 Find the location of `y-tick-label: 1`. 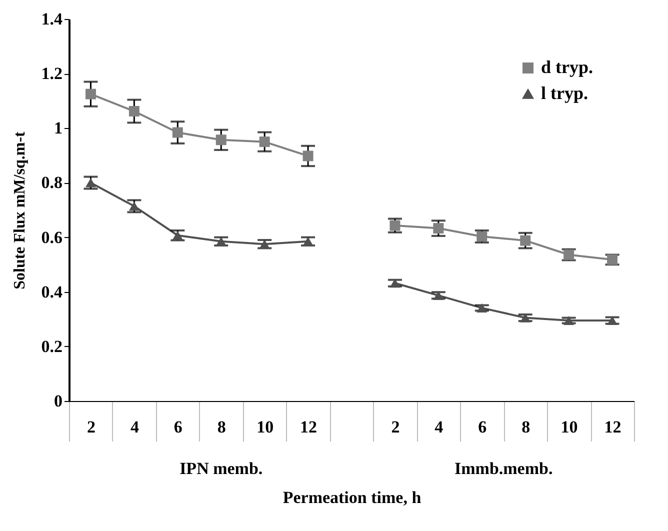

y-tick-label: 1 is located at coordinates (58, 128).